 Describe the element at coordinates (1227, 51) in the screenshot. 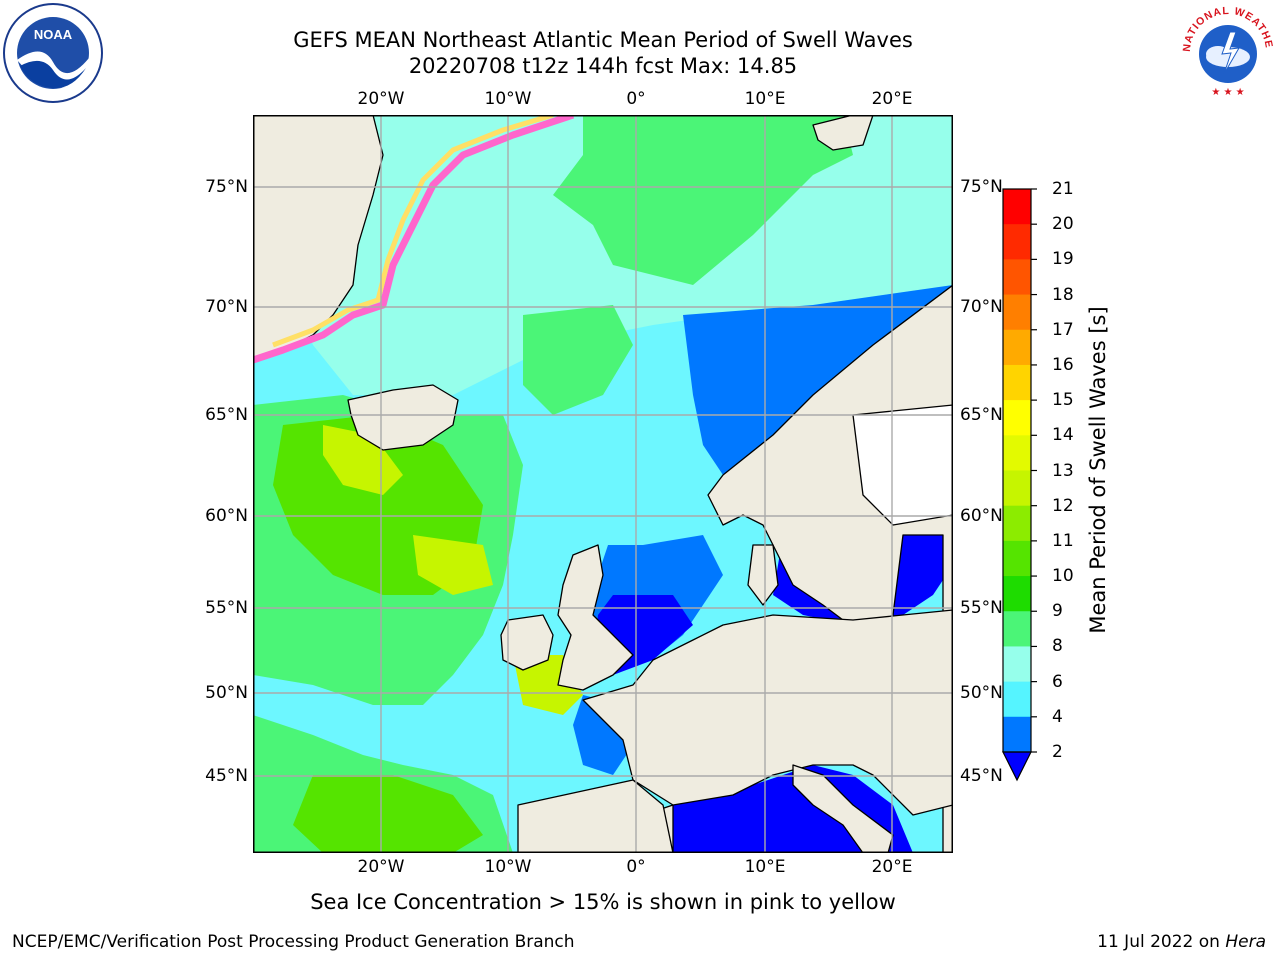

I see `nws-logo: NATIONAL WEATHER SERVICE ★ ★ ★` at that location.